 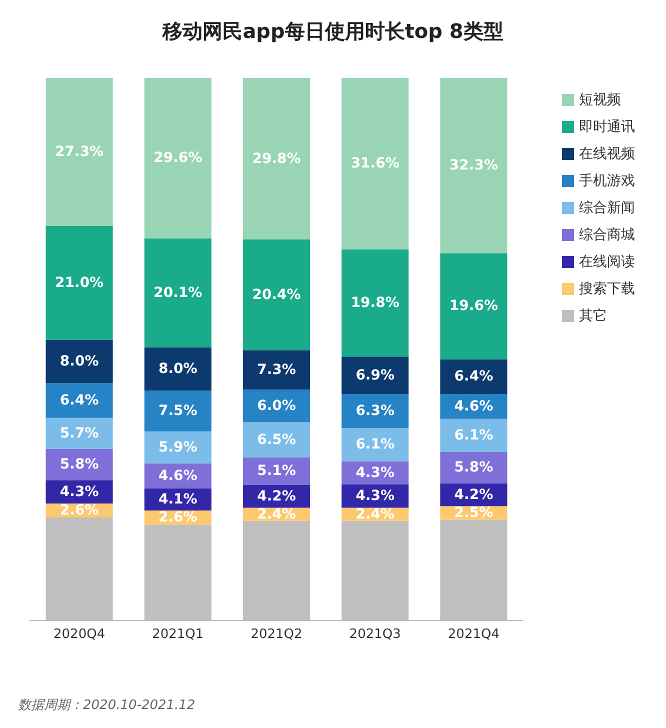 I want to click on legend-label: 在线阅读, so click(x=607, y=262).